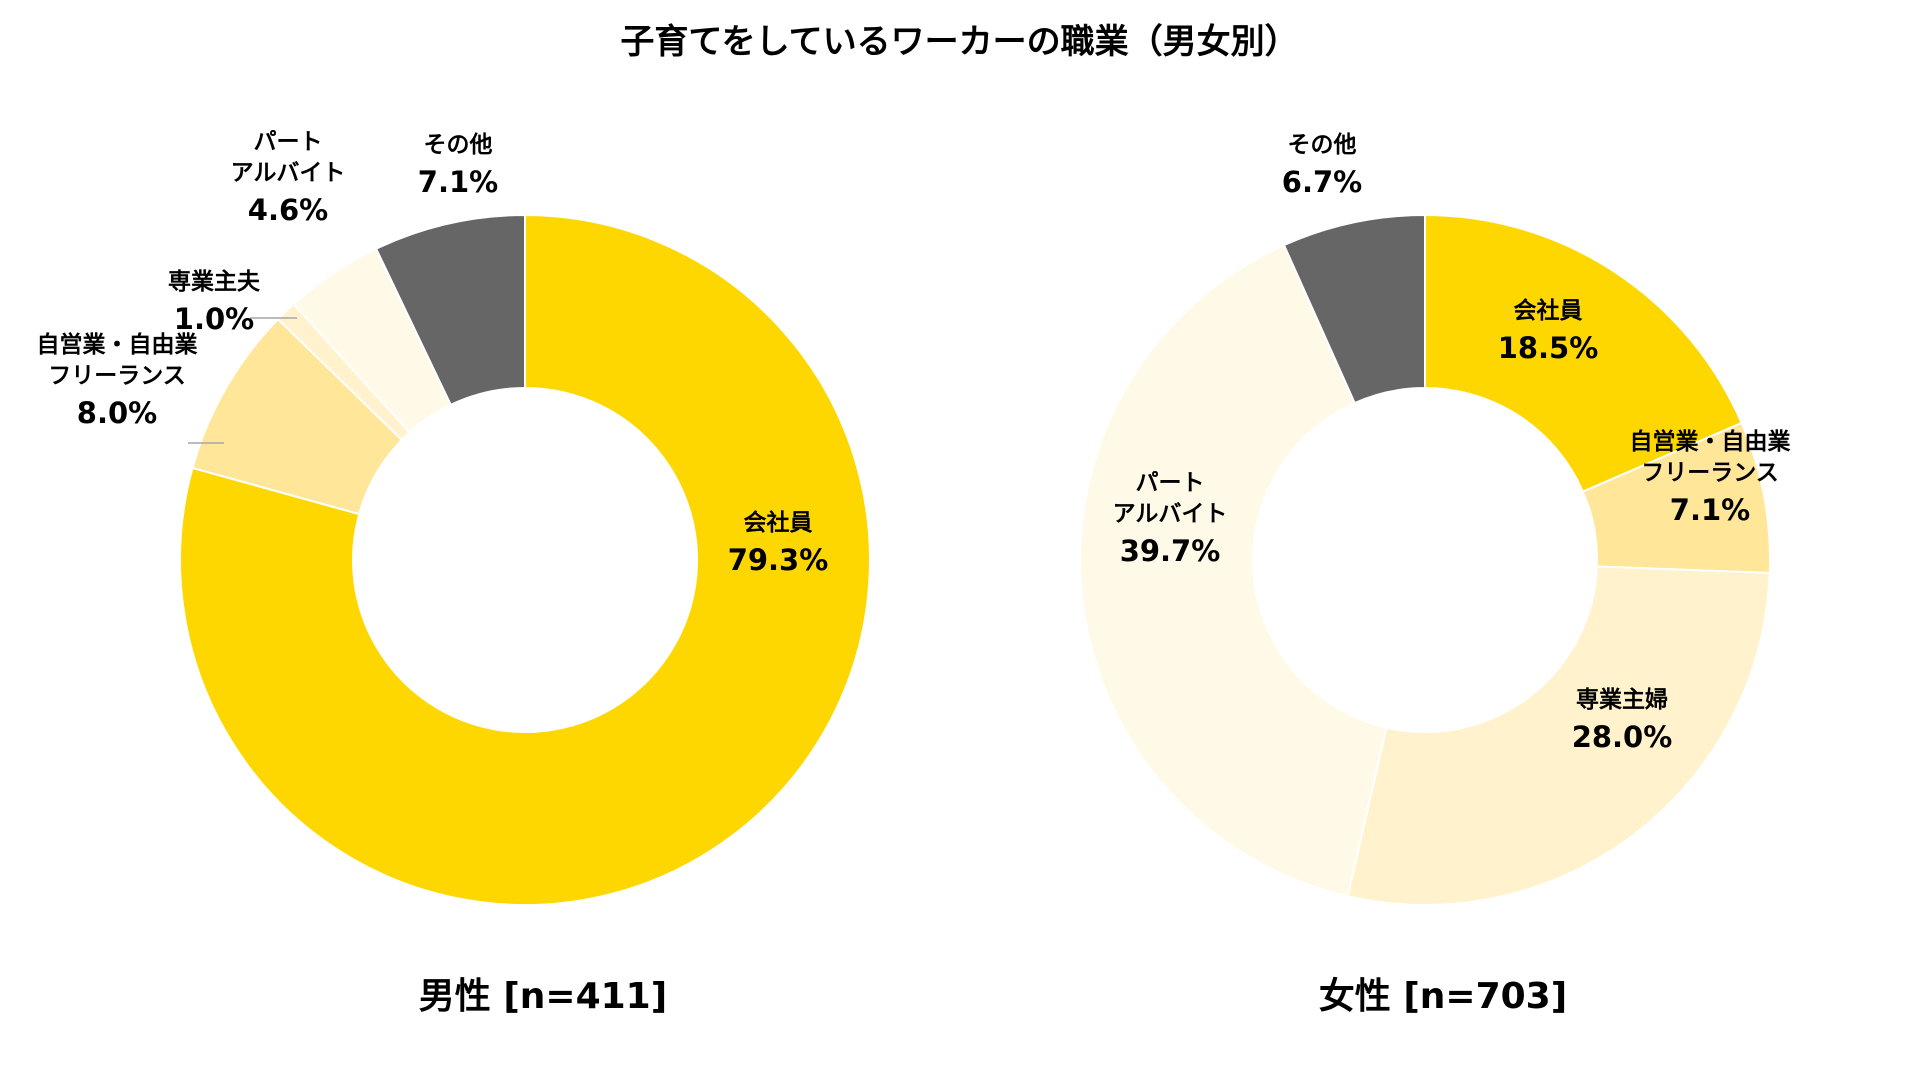 The image size is (1919, 1080). I want to click on slice-label: 専業主婦, so click(1622, 699).